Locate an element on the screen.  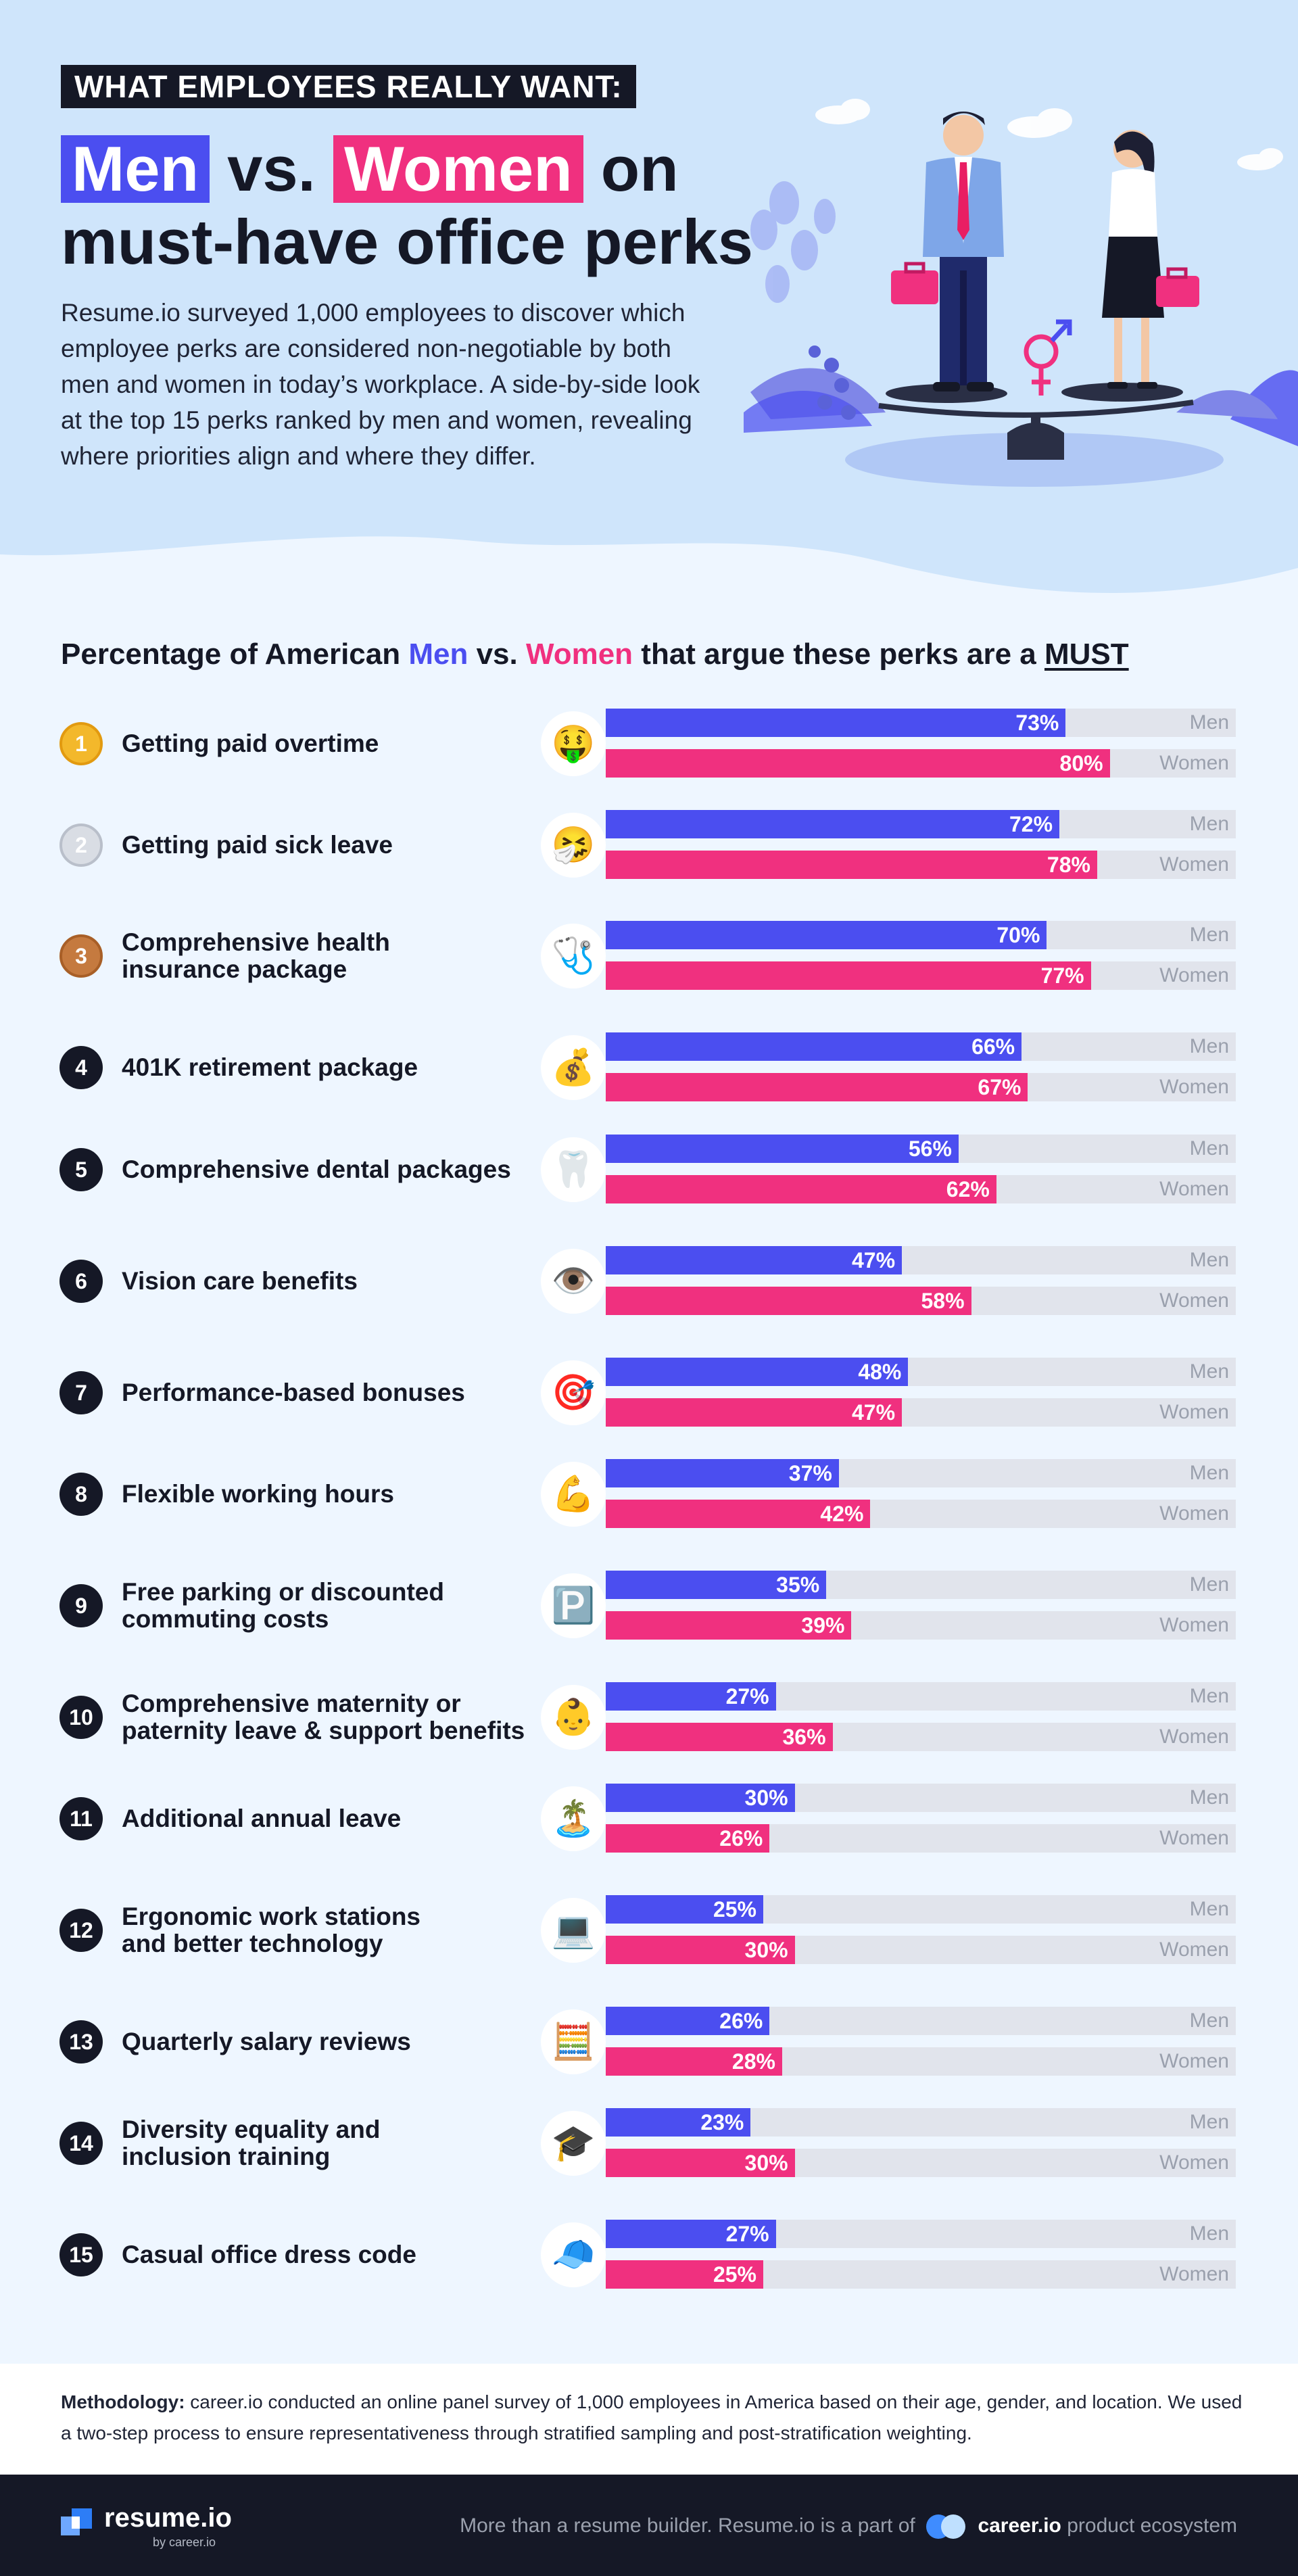
women-bar-value: 77% is located at coordinates (1062, 975).